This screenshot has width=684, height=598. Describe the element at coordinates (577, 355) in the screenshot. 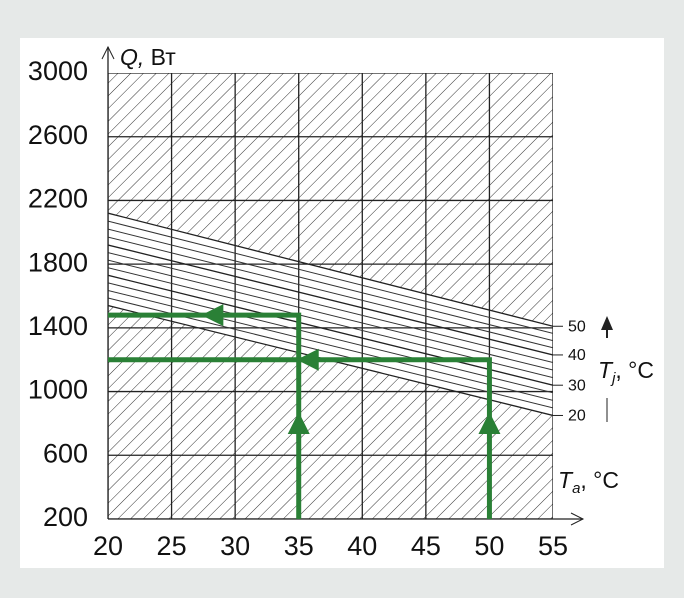

I see `tj-label: 40` at that location.